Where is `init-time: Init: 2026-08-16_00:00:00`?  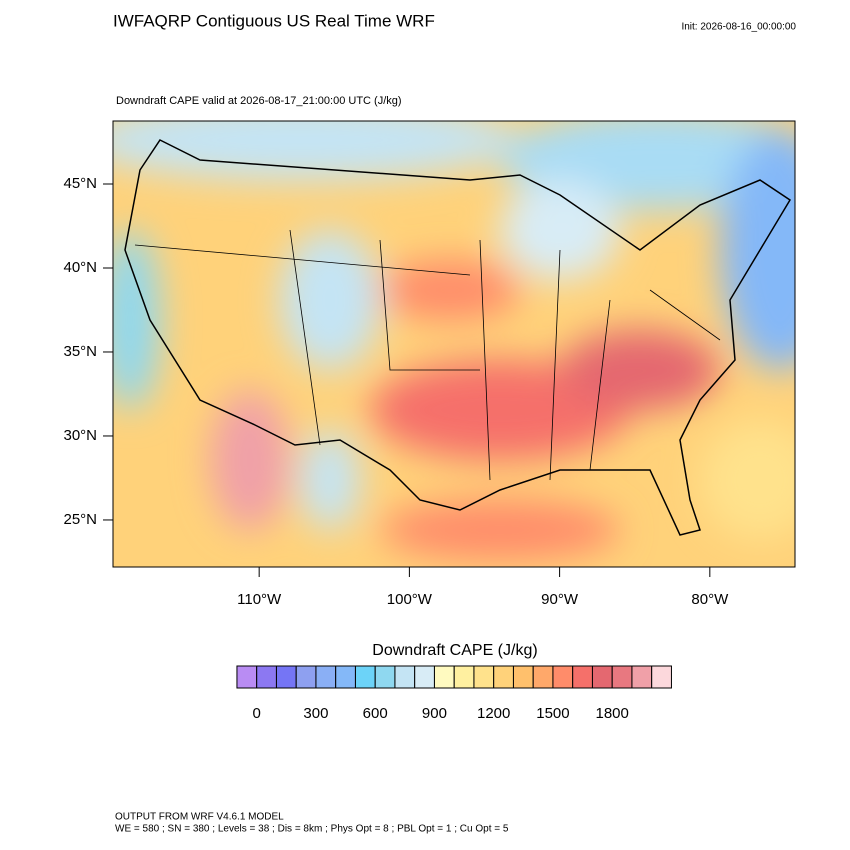
init-time: Init: 2026-08-16_00:00:00 is located at coordinates (738, 27).